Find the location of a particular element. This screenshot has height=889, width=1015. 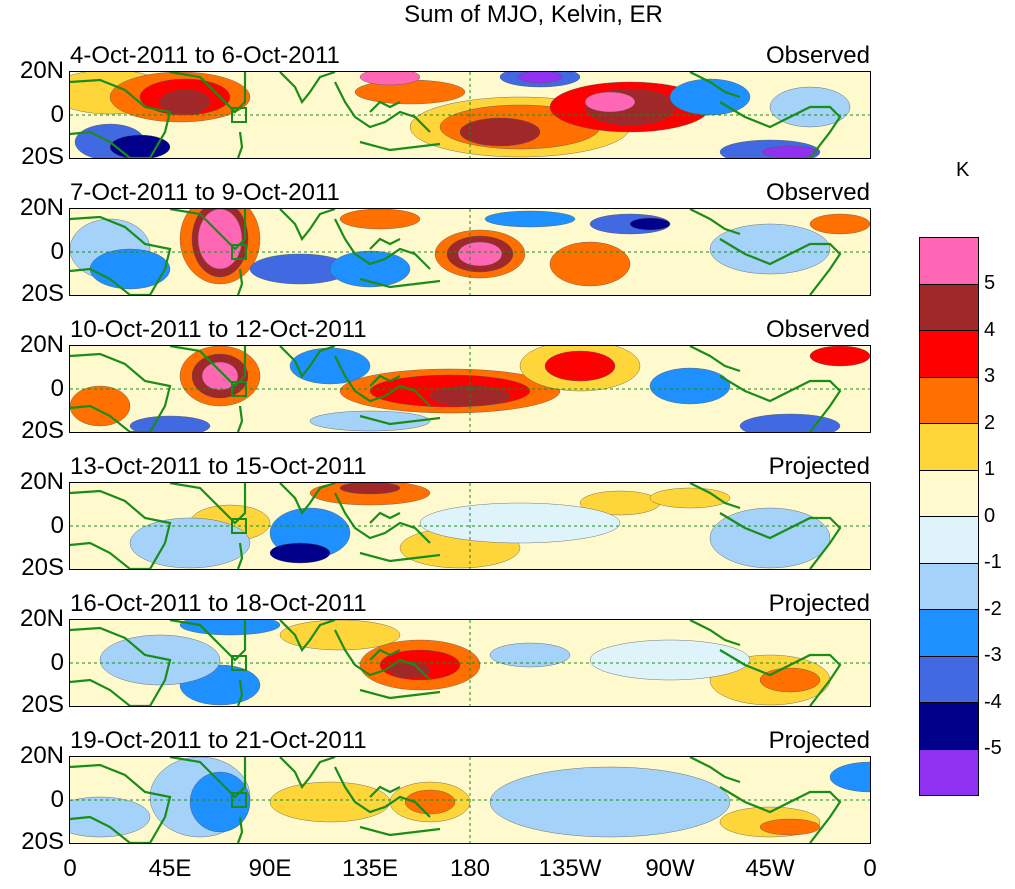

colorbar-tick-label: -5 is located at coordinates (993, 748).